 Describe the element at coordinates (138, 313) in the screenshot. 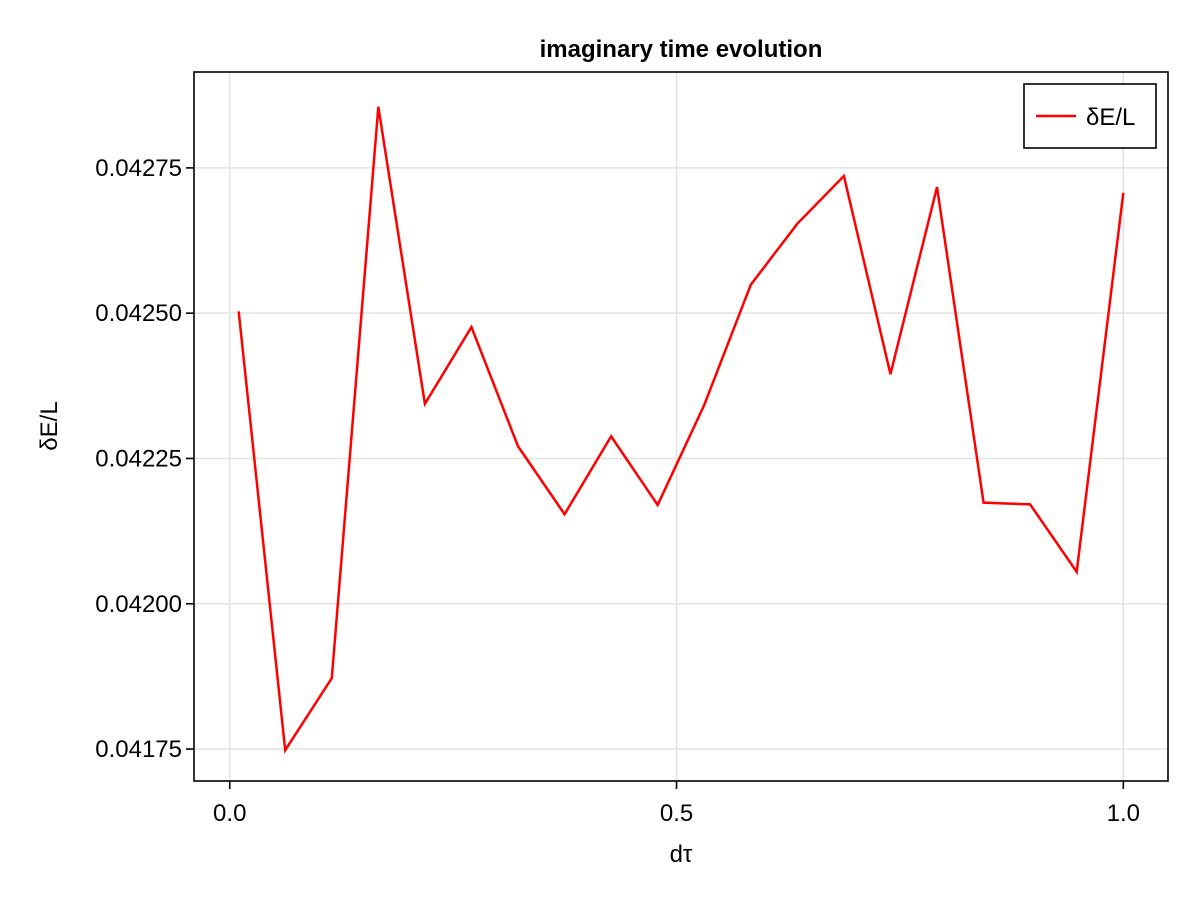

I see `y-tick-label: 0.04250` at that location.